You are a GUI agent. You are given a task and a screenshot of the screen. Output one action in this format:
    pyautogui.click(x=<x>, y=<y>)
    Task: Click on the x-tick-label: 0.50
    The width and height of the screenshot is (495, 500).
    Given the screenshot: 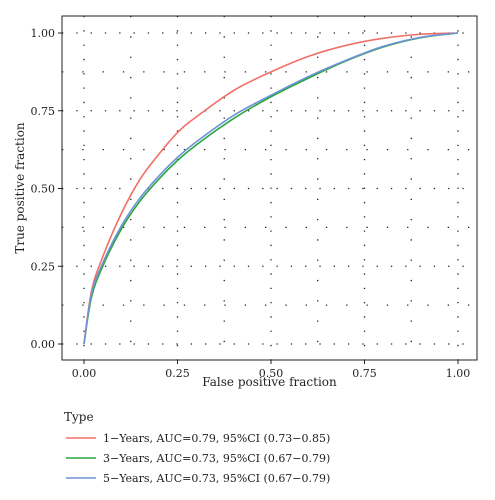 What is the action you would take?
    pyautogui.click(x=271, y=373)
    